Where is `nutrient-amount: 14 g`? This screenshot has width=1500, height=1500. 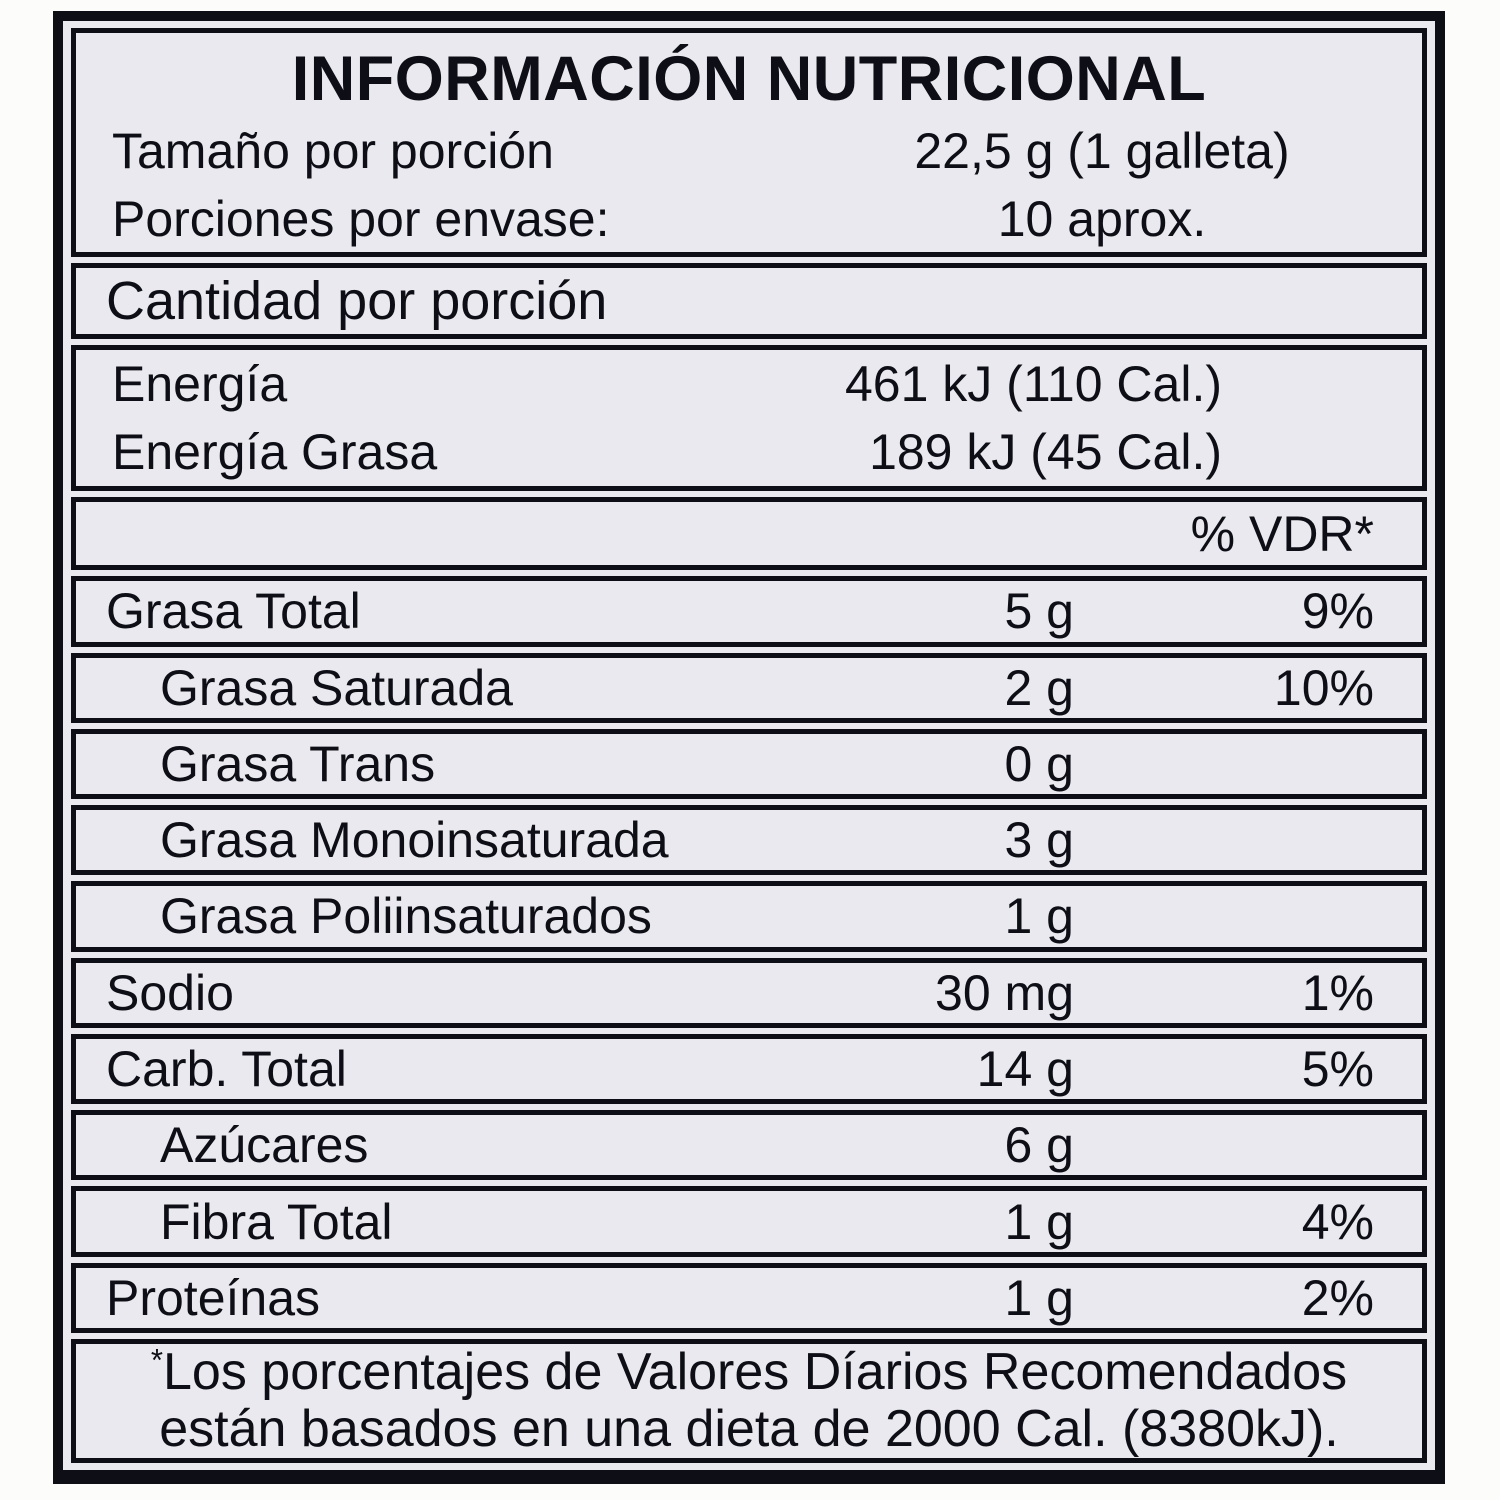
nutrient-amount: 14 g is located at coordinates (1025, 1069).